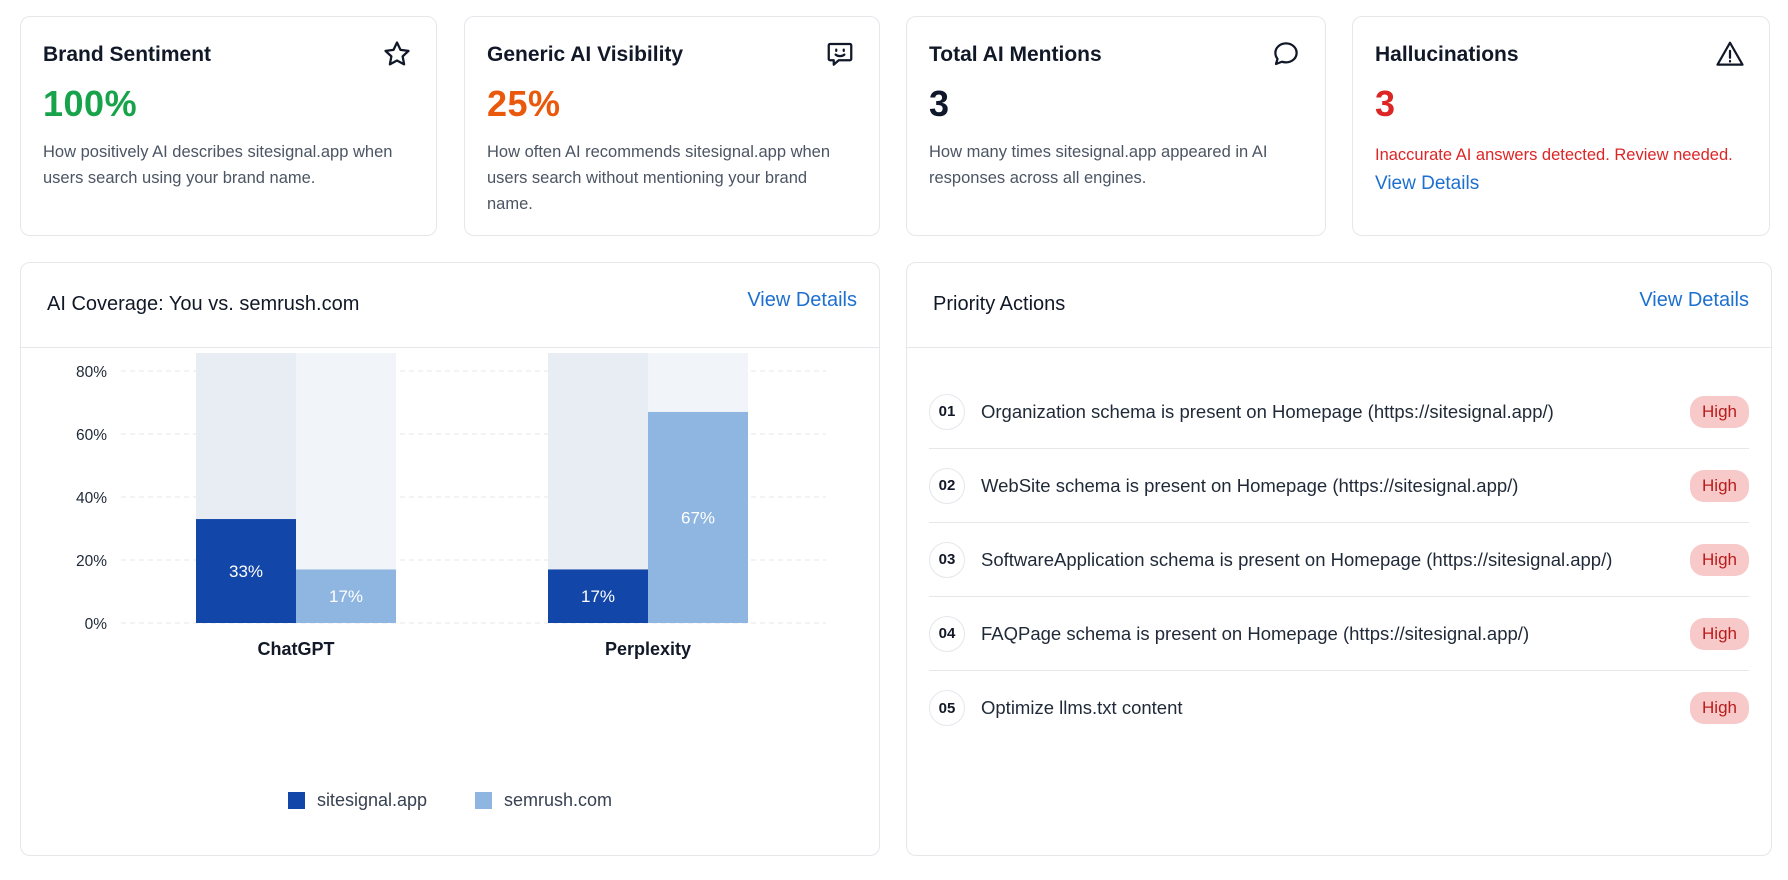 This screenshot has height=880, width=1788. What do you see at coordinates (648, 649) in the screenshot?
I see `x-tick-label: Perplexity` at bounding box center [648, 649].